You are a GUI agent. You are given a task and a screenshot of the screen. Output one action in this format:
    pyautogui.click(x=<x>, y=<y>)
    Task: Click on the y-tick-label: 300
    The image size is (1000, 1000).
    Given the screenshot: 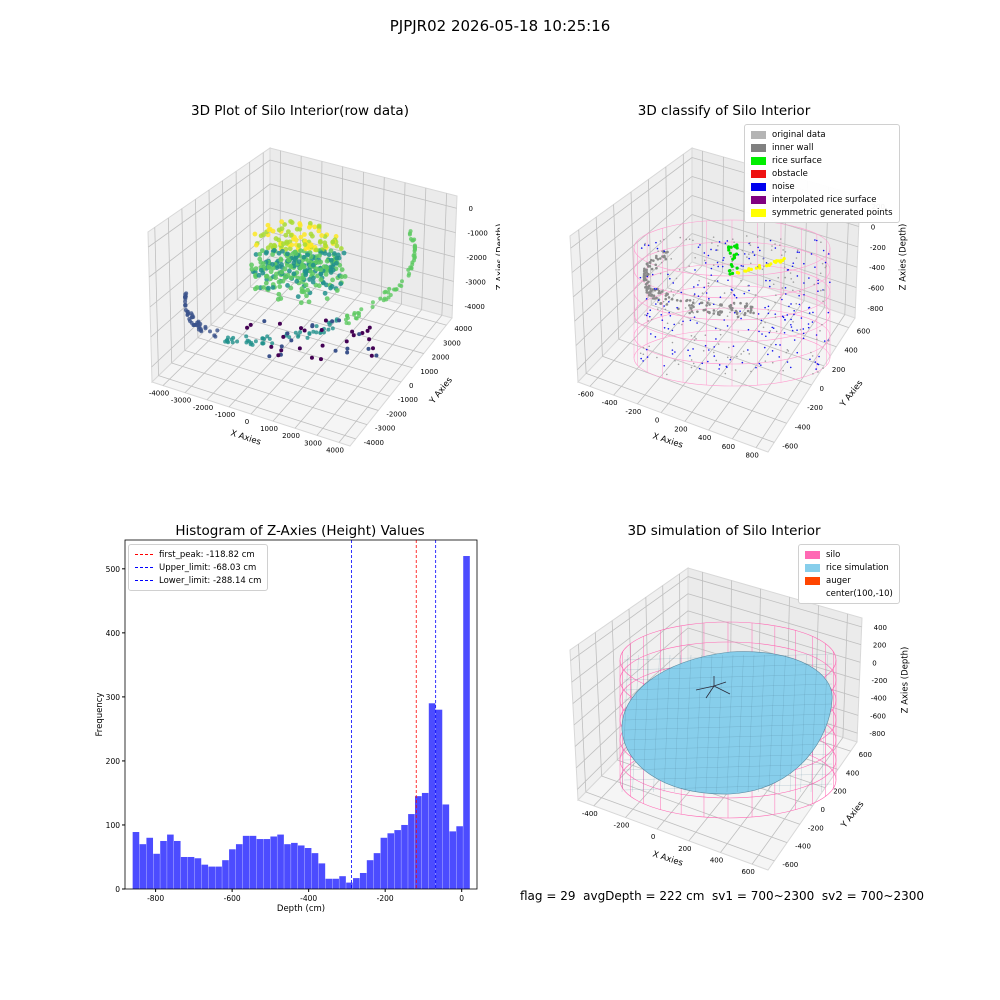 What is the action you would take?
    pyautogui.click(x=113, y=697)
    